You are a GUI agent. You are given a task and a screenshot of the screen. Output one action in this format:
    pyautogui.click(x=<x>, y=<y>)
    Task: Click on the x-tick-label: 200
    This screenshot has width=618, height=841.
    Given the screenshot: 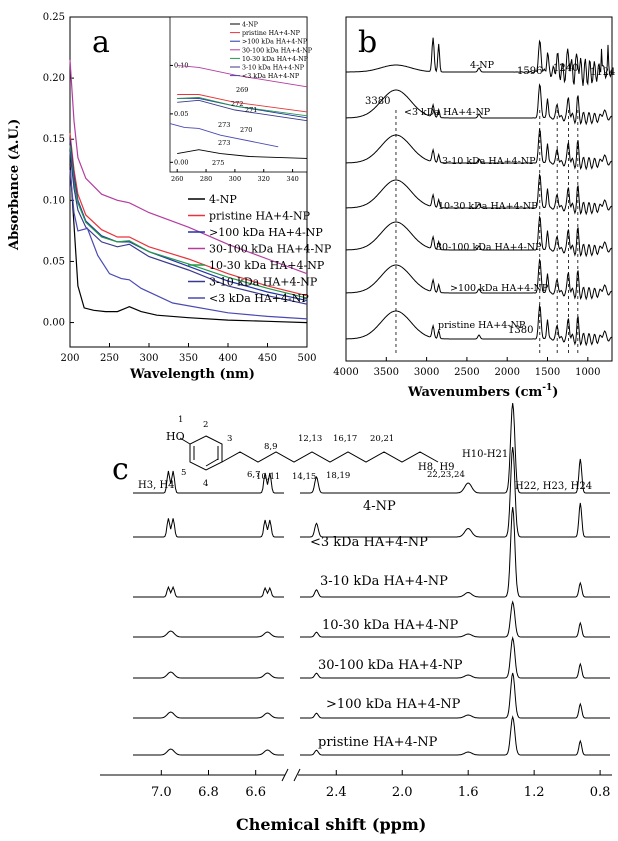 What is the action you would take?
    pyautogui.click(x=69, y=358)
    